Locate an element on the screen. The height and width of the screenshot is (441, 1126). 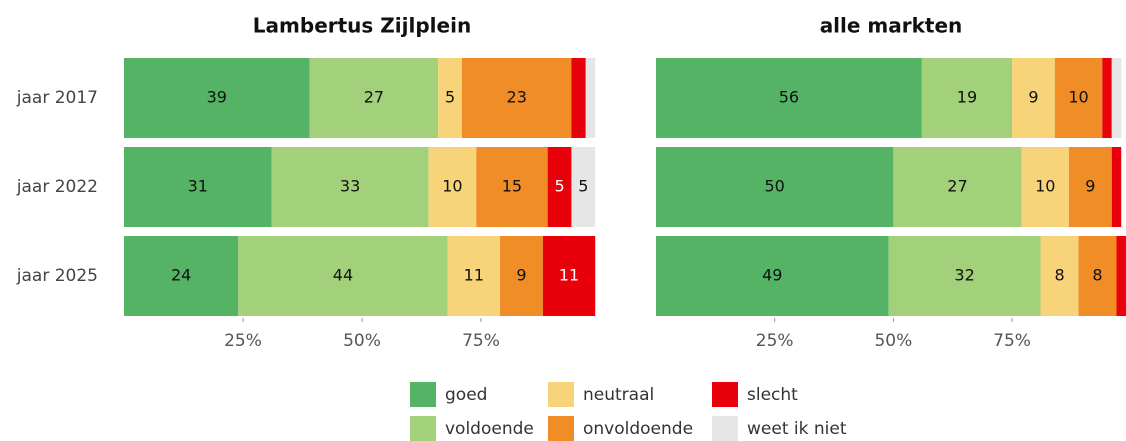
data-label: 39 is located at coordinates (217, 97).